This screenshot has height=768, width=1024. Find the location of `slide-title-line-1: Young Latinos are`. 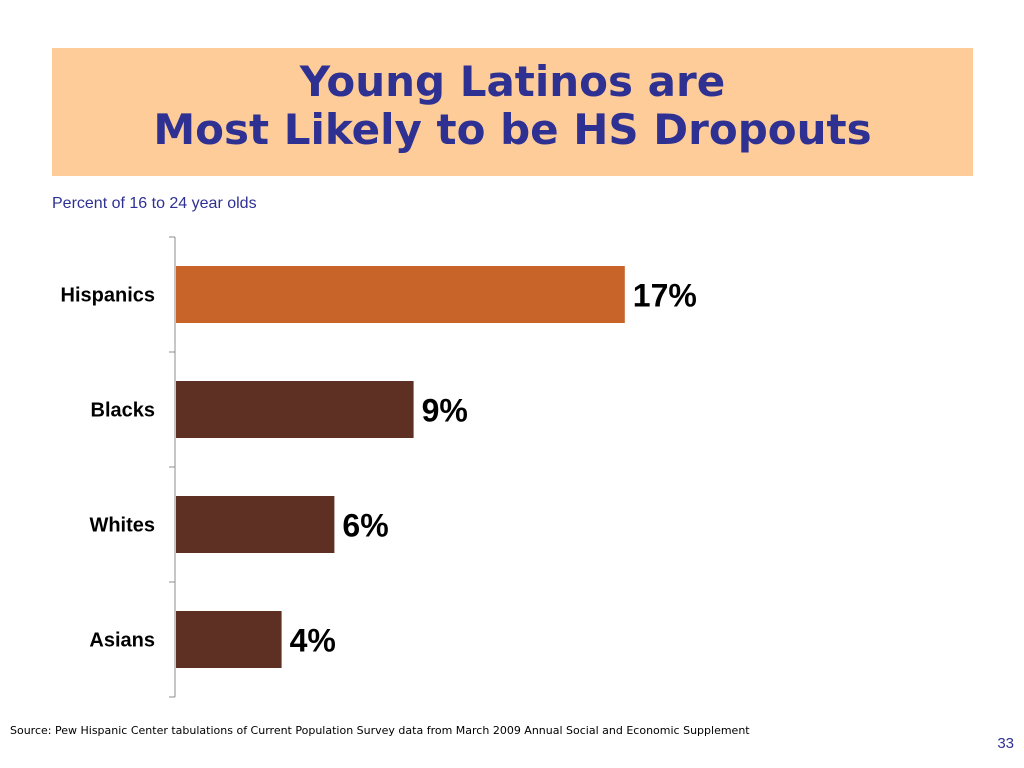

slide-title-line-1: Young Latinos are is located at coordinates (512, 81).